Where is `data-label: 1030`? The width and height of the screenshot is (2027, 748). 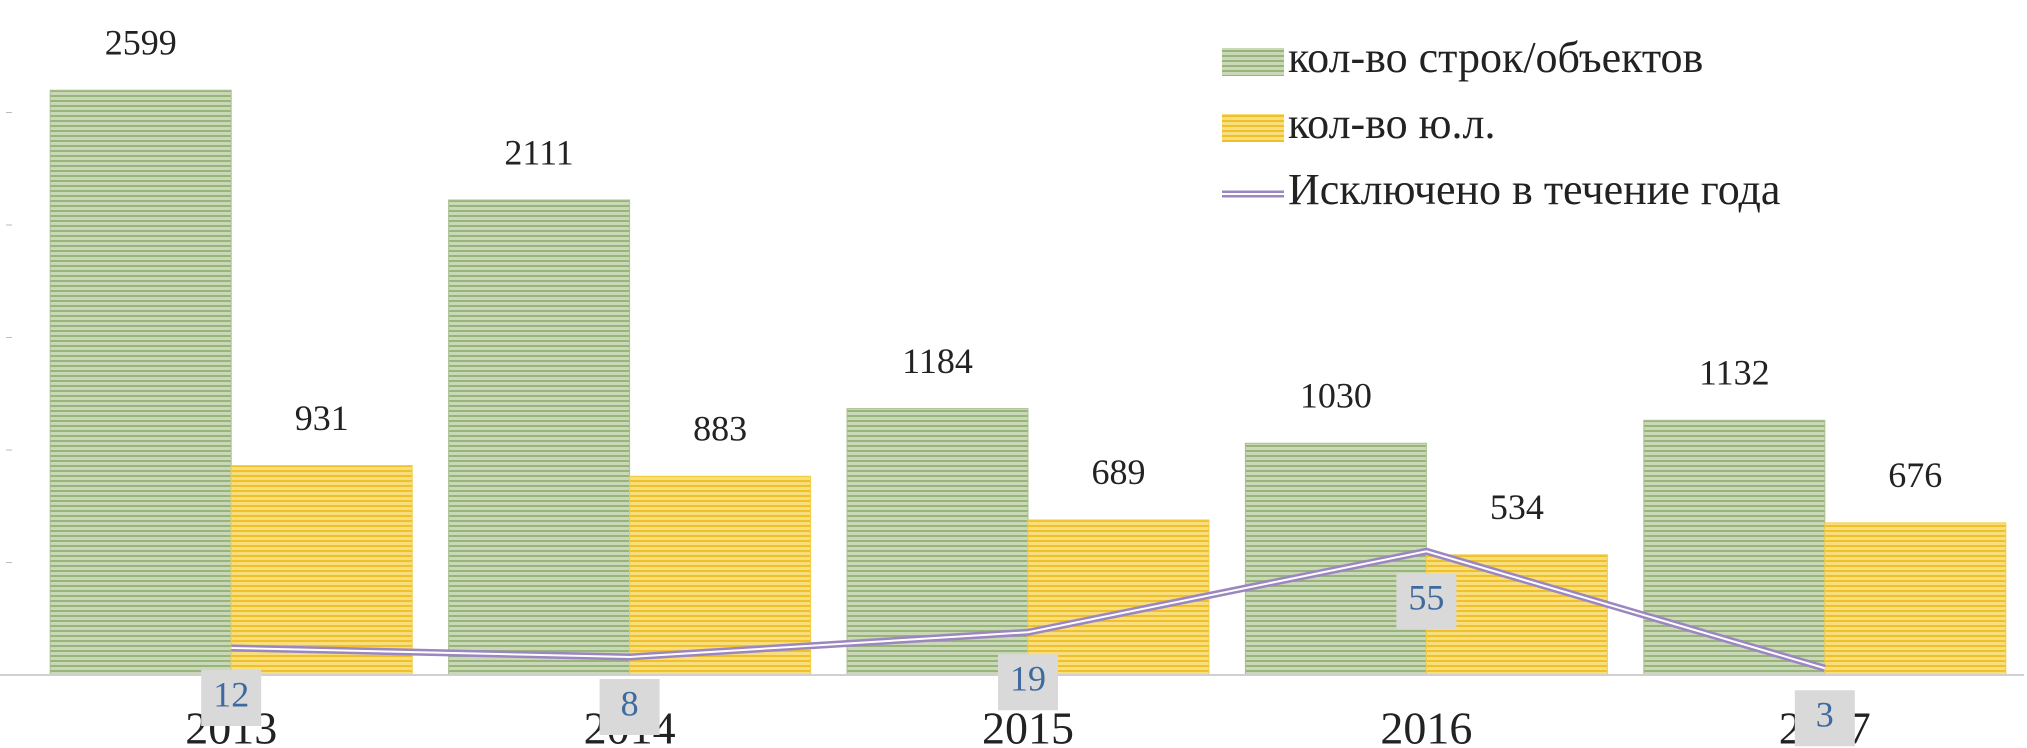 data-label: 1030 is located at coordinates (1336, 396).